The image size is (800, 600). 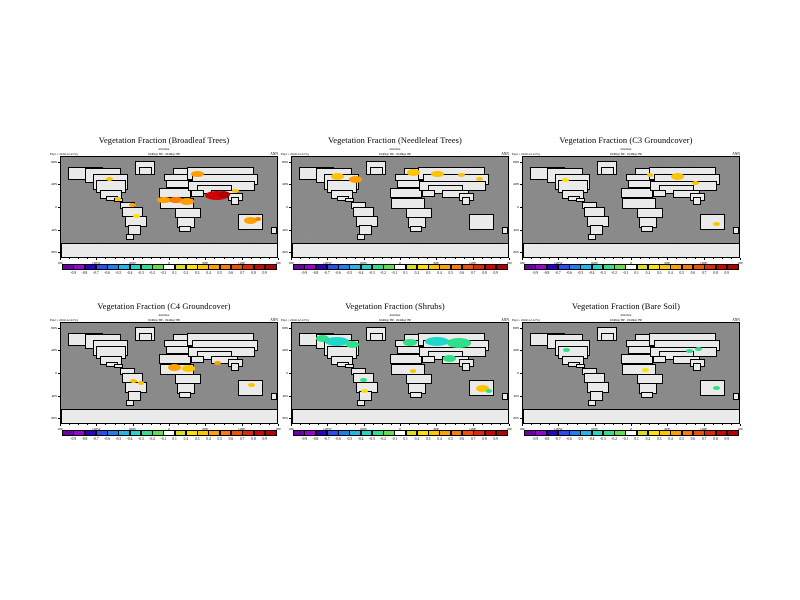 I want to click on colorbar-tick-label: -0.8, so click(x=84, y=272).